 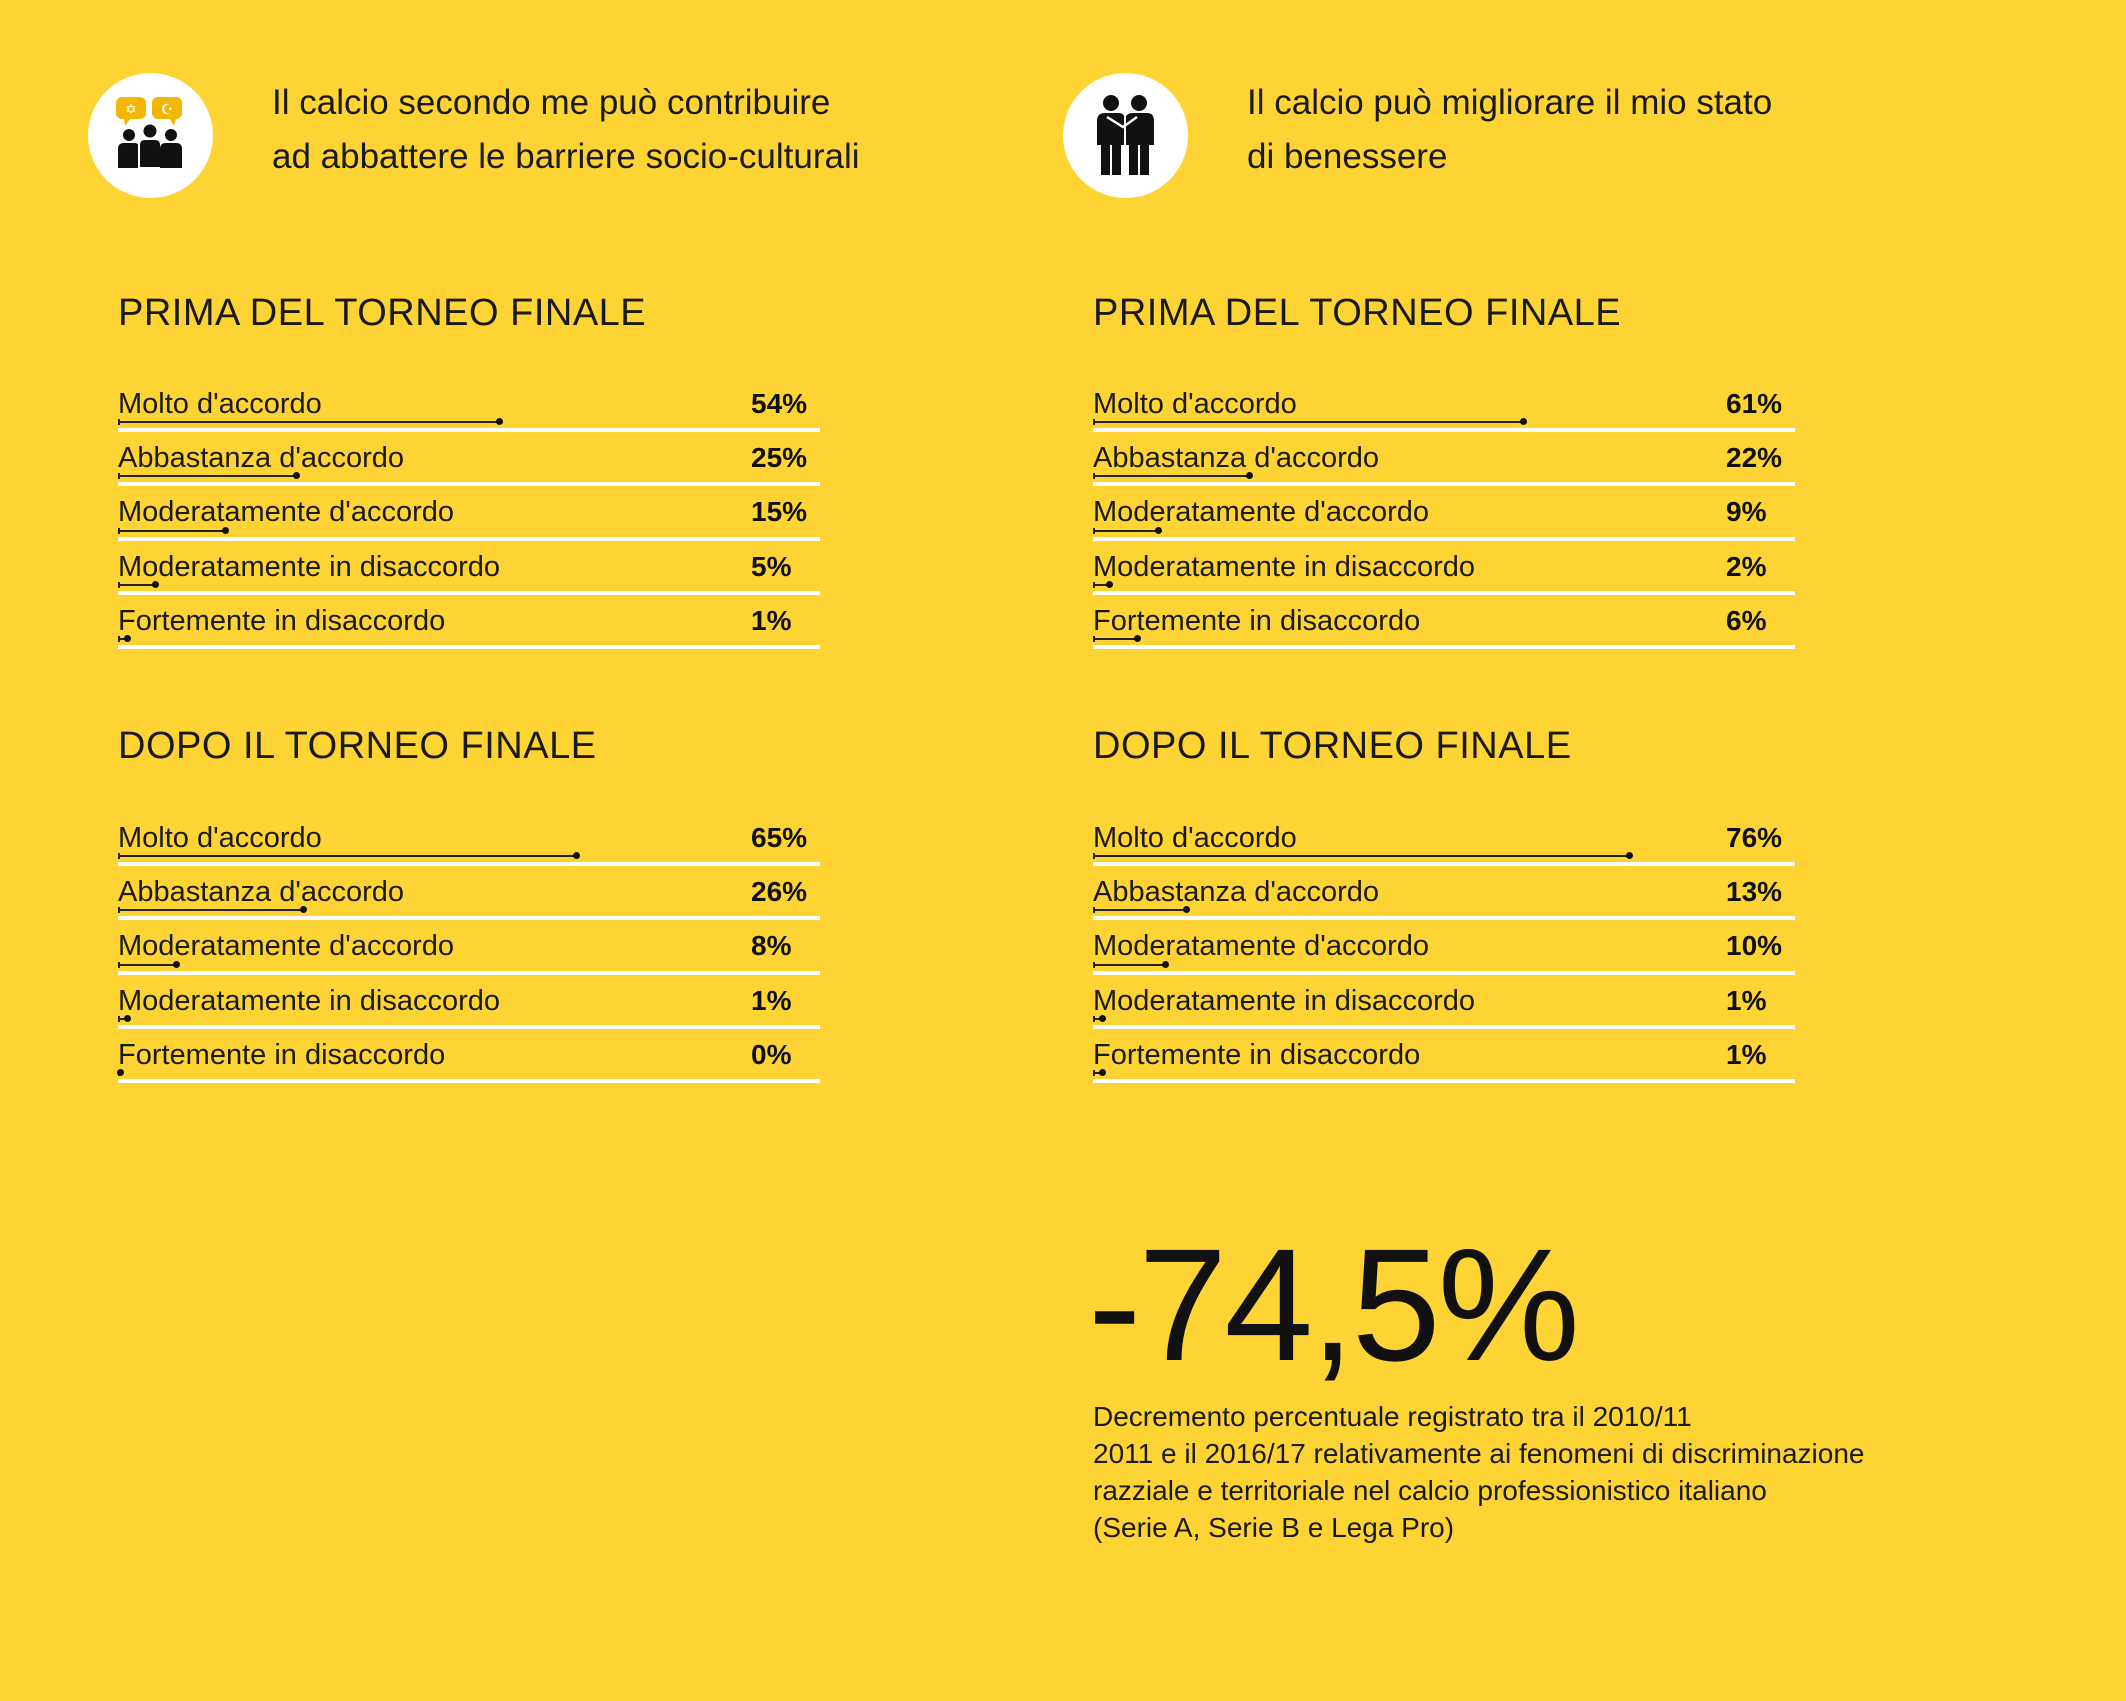 What do you see at coordinates (1347, 156) in the screenshot?
I see `question-line: di benessere` at bounding box center [1347, 156].